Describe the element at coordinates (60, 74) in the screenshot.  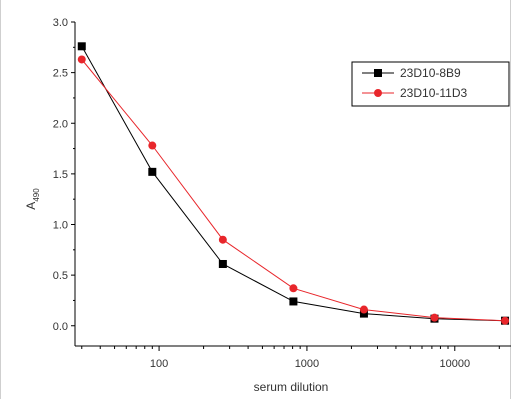
I see `y-tick-label: 2.5` at that location.